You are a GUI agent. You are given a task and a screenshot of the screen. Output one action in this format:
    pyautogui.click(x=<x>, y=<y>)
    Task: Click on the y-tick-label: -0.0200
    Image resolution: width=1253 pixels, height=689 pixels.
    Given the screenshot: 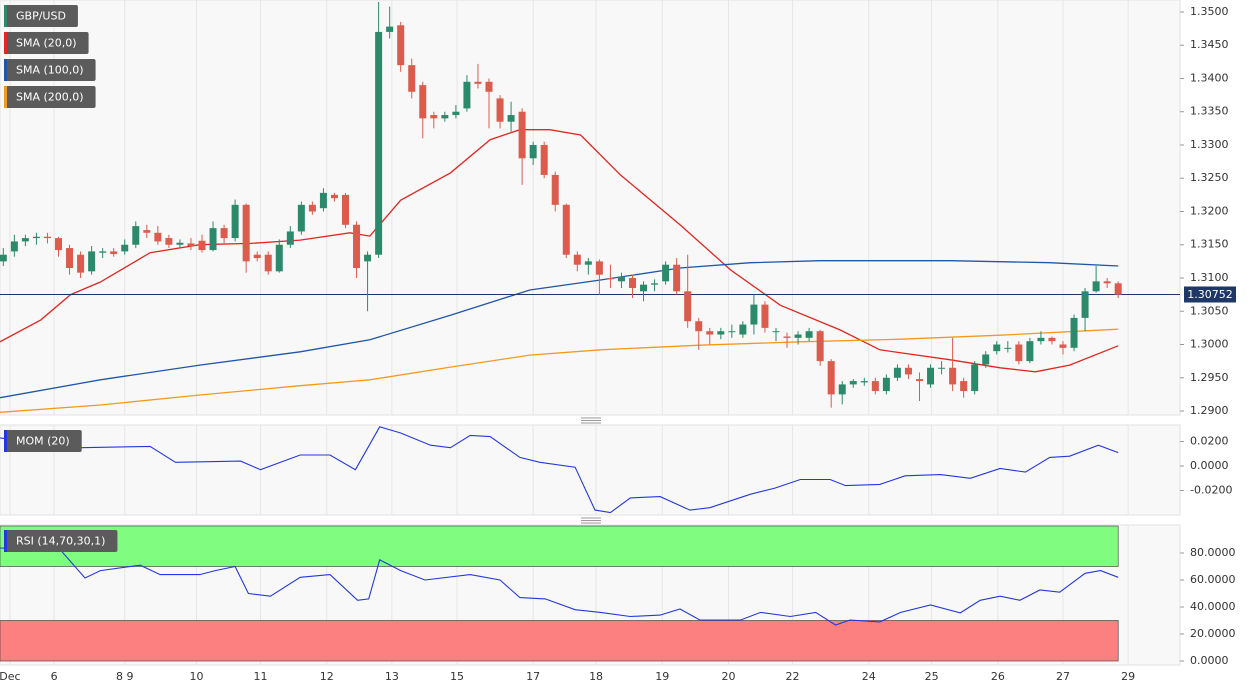 What is the action you would take?
    pyautogui.click(x=1211, y=490)
    